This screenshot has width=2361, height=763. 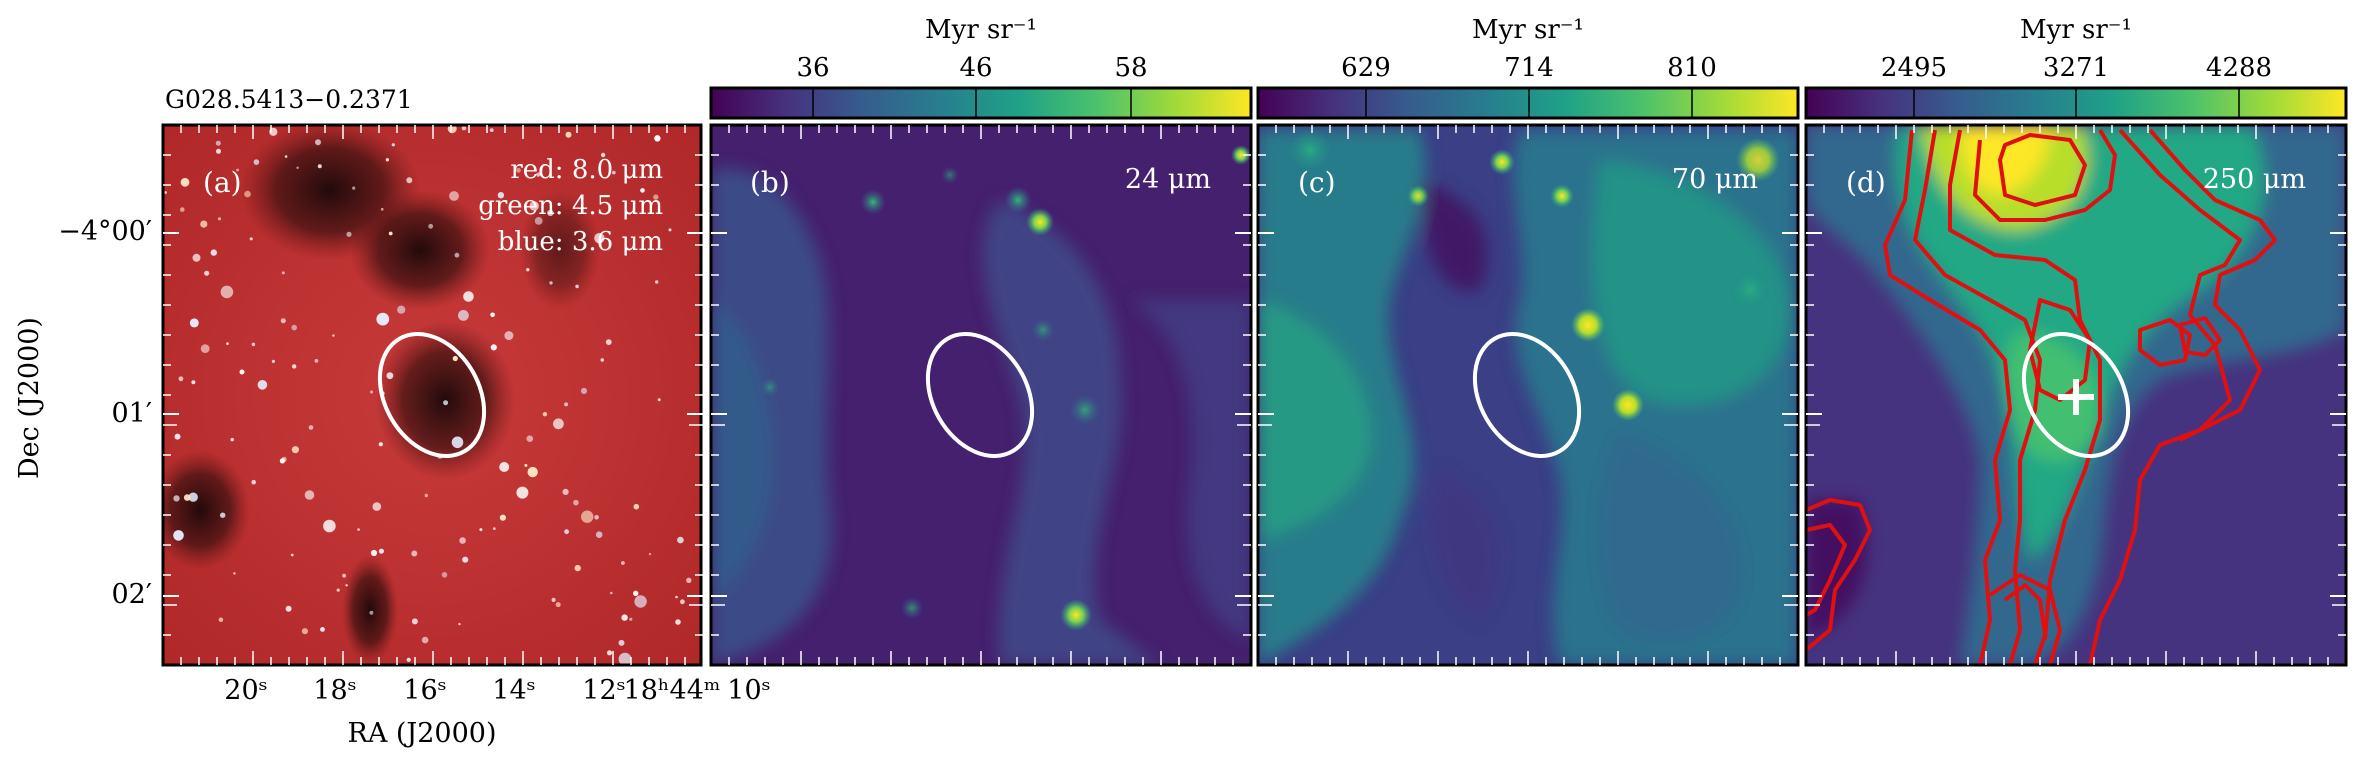 What do you see at coordinates (1168, 179) in the screenshot?
I see `wavelength-label-b: 24 μm` at bounding box center [1168, 179].